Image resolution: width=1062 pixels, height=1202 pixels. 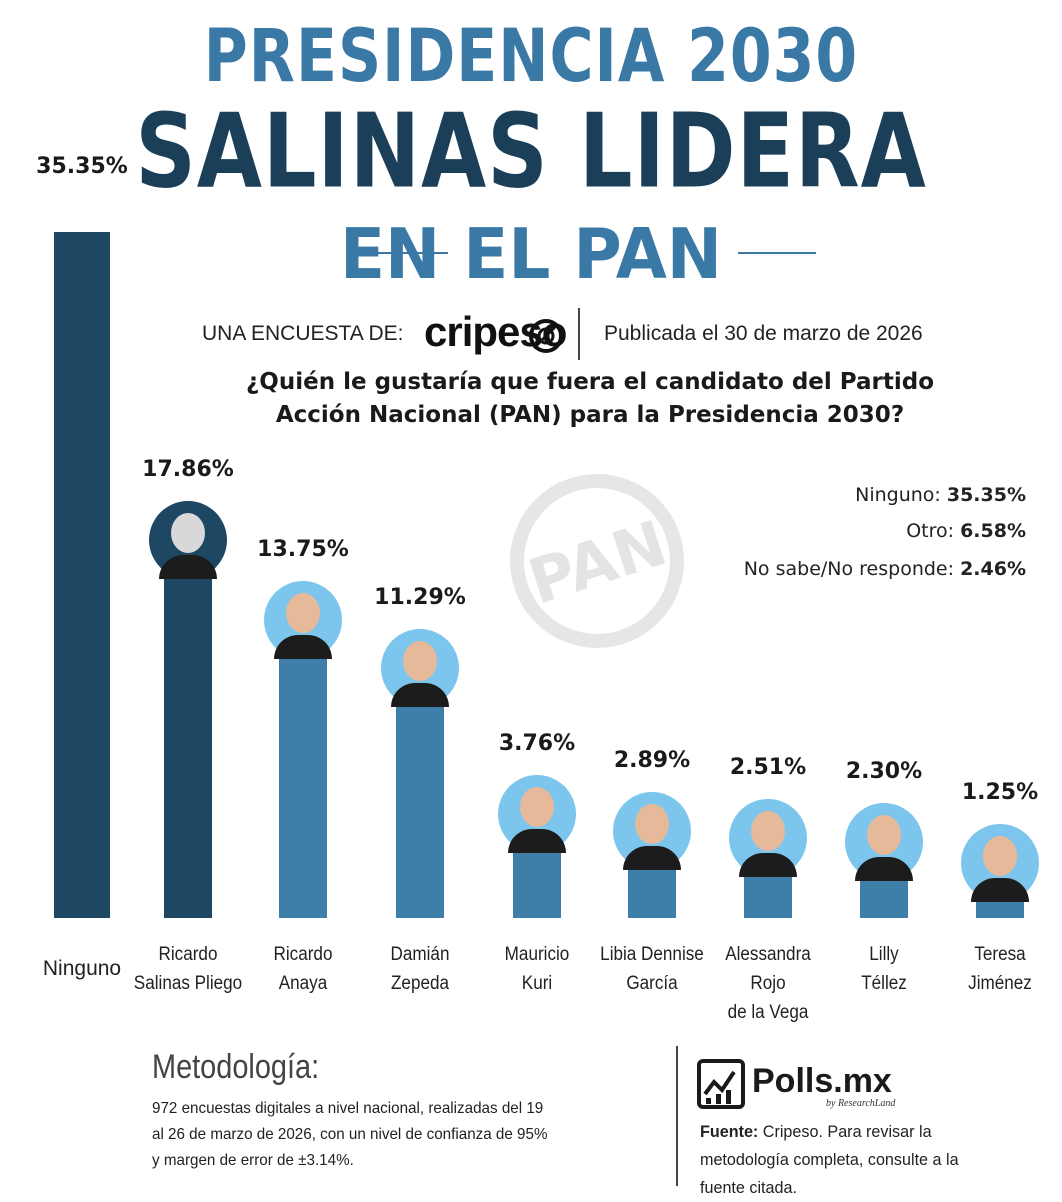 I want to click on value-label: 35.35%, so click(x=82, y=166).